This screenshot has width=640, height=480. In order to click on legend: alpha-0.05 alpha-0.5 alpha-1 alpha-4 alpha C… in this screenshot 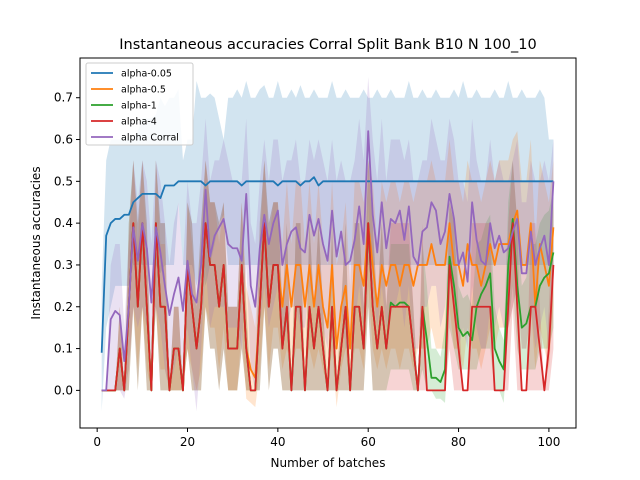, I will do `click(139, 104)`.